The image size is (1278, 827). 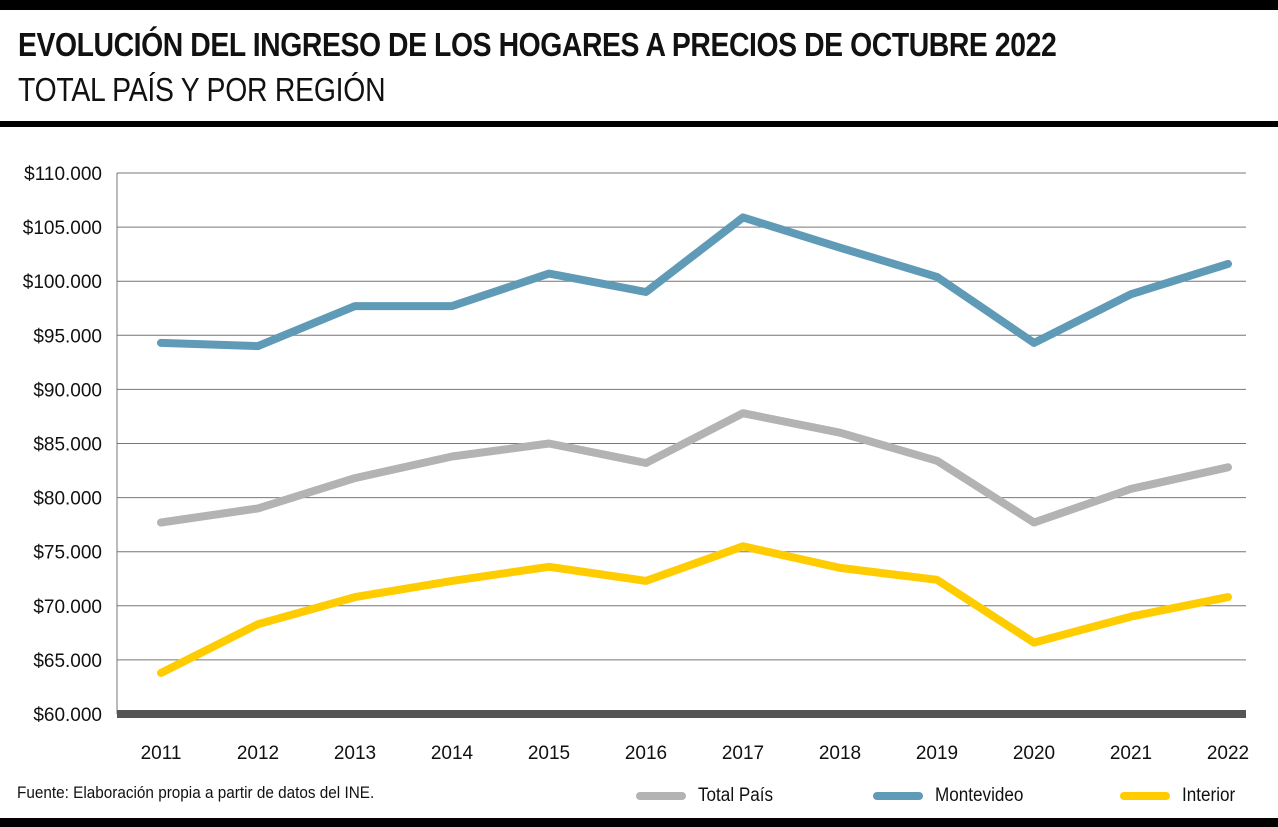 I want to click on header-divider, so click(x=639, y=124).